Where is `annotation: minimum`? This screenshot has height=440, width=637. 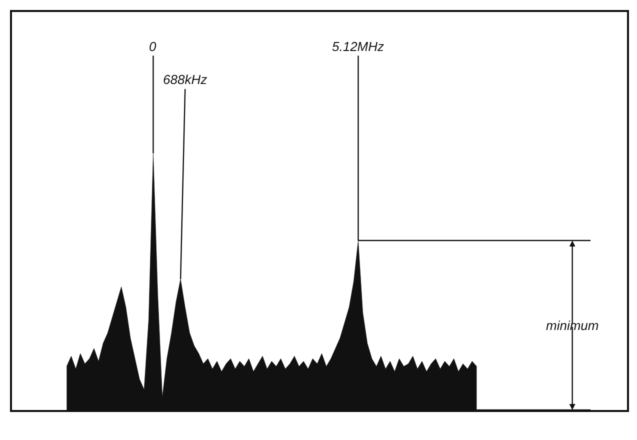
annotation: minimum is located at coordinates (572, 325).